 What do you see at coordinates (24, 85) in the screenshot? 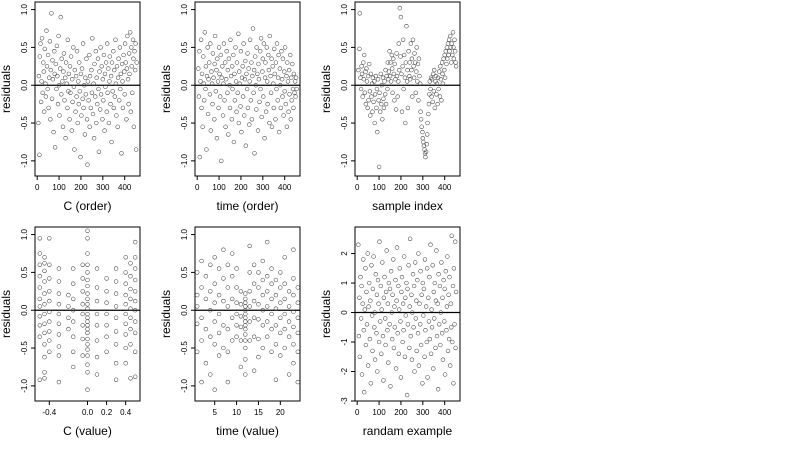
I see `y-tick-label: 0.0` at bounding box center [24, 85].